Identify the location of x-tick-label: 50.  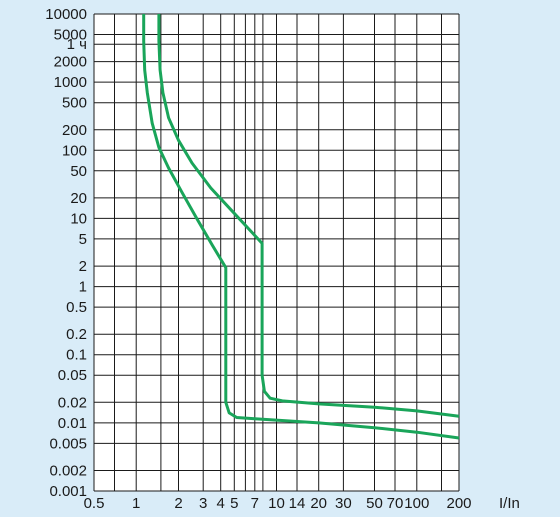
(374, 503).